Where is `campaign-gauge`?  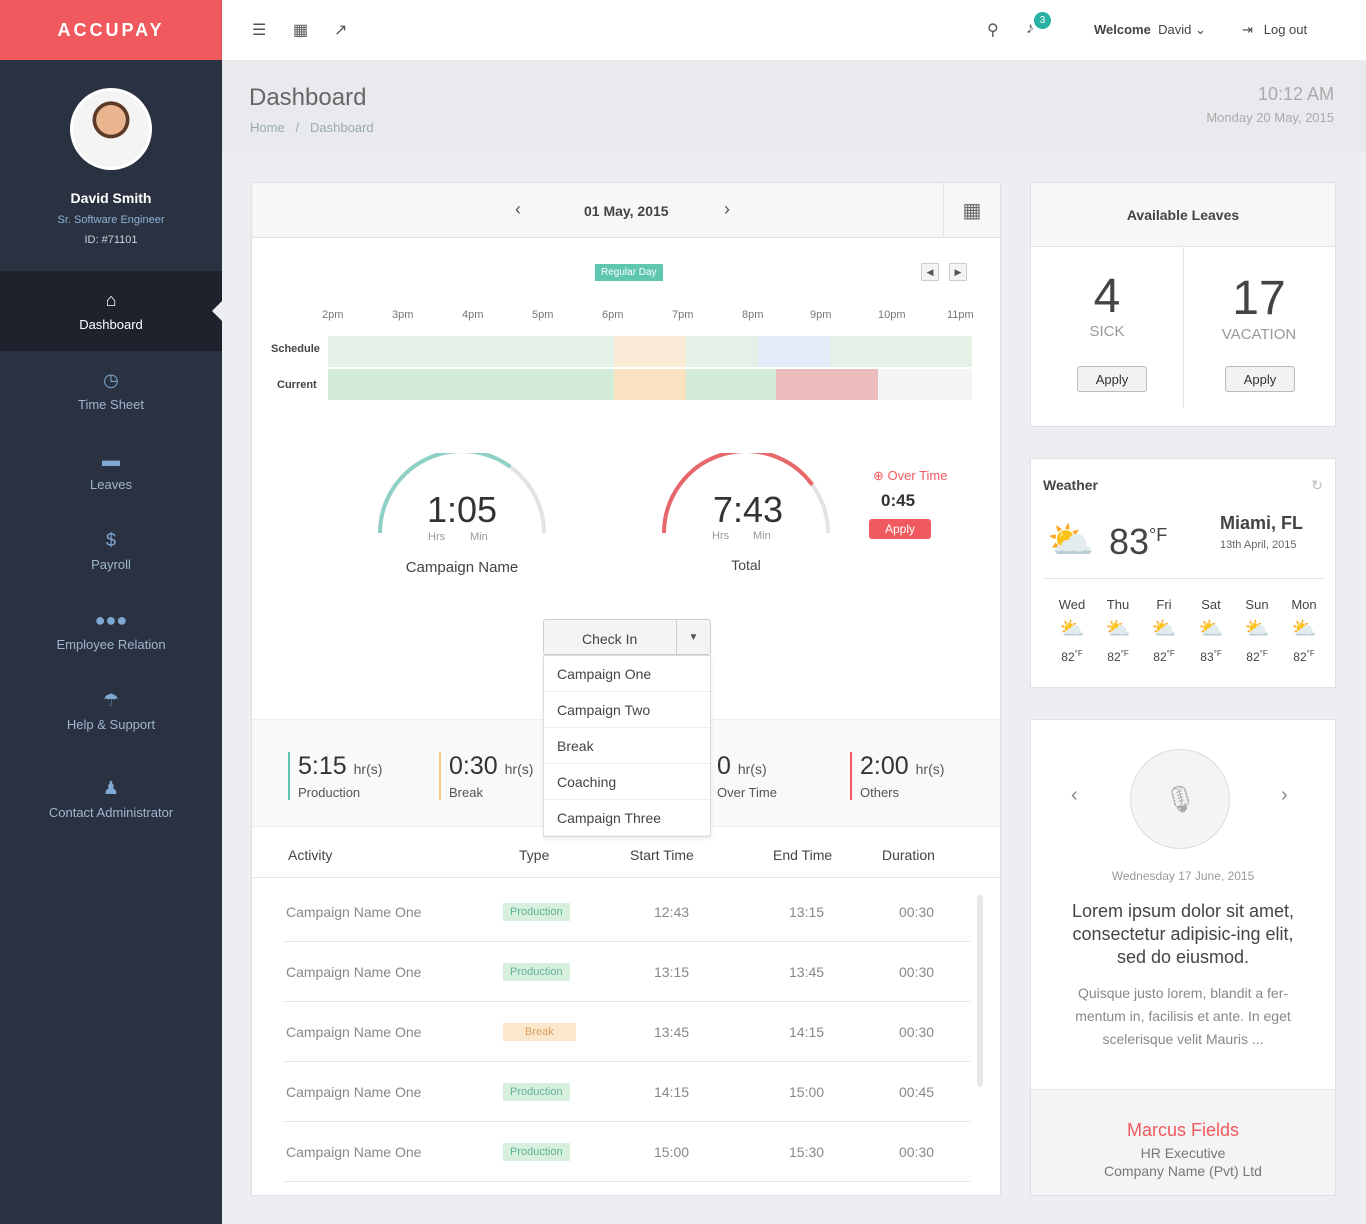 campaign-gauge is located at coordinates (462, 493).